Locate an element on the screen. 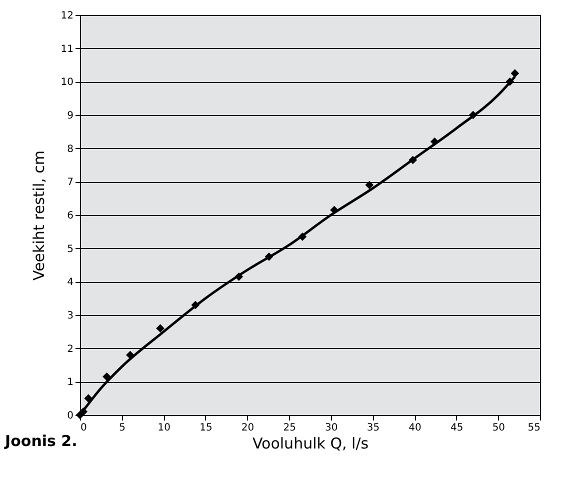 The width and height of the screenshot is (561, 479). x-tick-label: 5 is located at coordinates (122, 428).